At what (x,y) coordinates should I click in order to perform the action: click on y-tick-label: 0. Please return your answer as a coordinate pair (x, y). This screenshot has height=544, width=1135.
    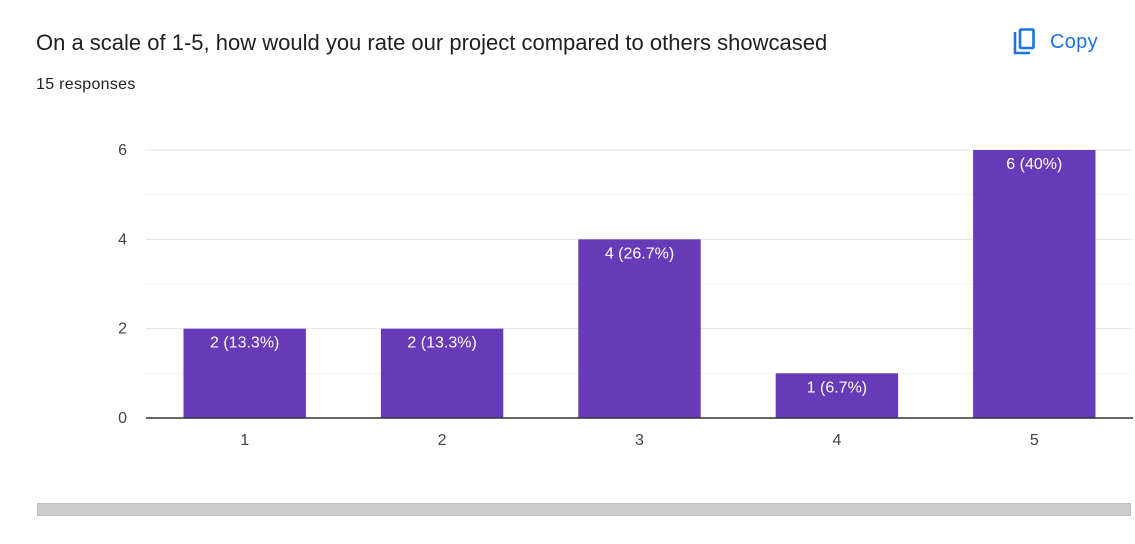
    Looking at the image, I should click on (122, 418).